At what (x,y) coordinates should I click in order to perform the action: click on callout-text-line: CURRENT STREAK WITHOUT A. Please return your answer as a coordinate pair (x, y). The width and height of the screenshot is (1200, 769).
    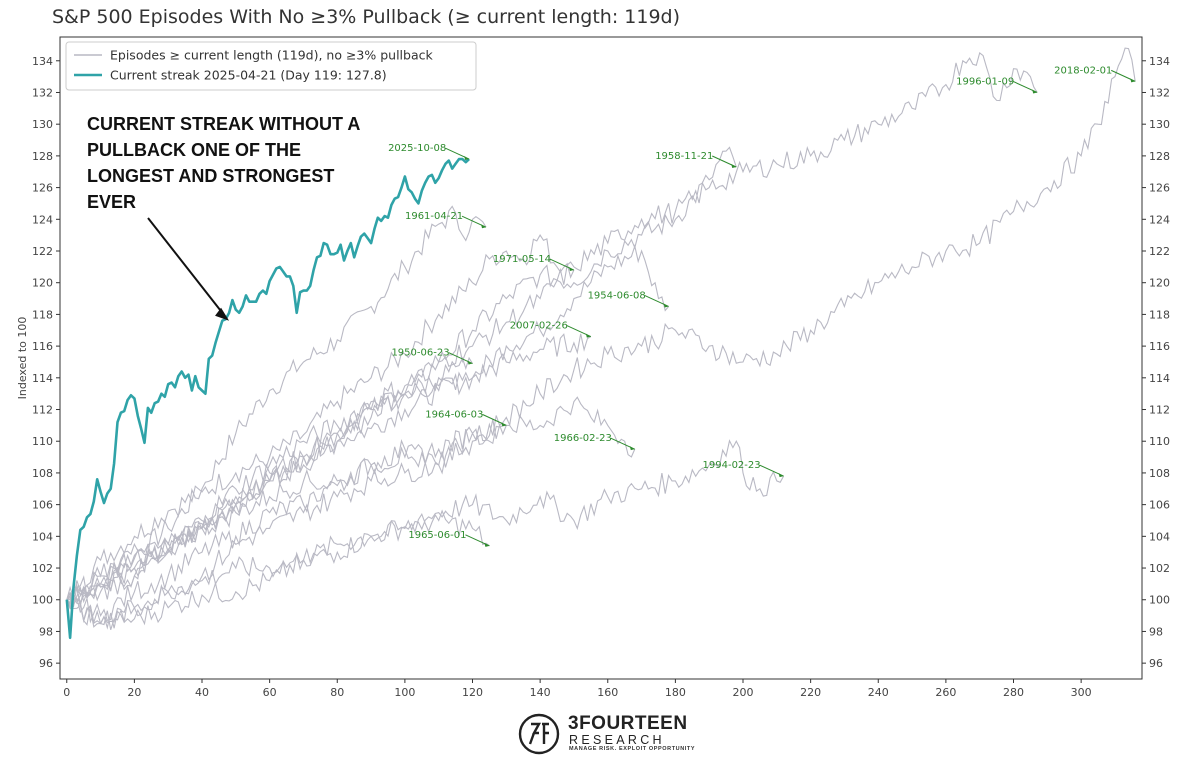
    Looking at the image, I should click on (223, 124).